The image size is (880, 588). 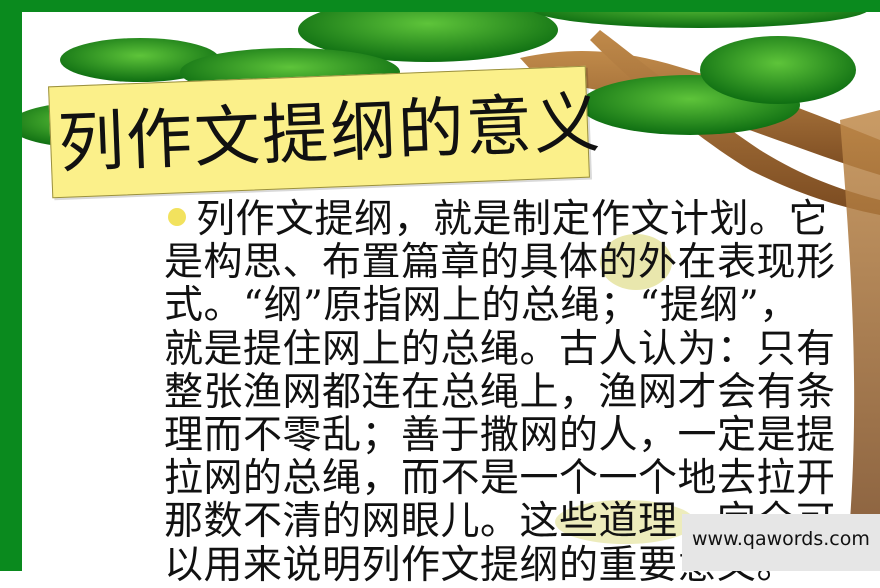 I want to click on body-line: 就是提住网上的总绳。古人认为：只有, so click(x=500, y=349).